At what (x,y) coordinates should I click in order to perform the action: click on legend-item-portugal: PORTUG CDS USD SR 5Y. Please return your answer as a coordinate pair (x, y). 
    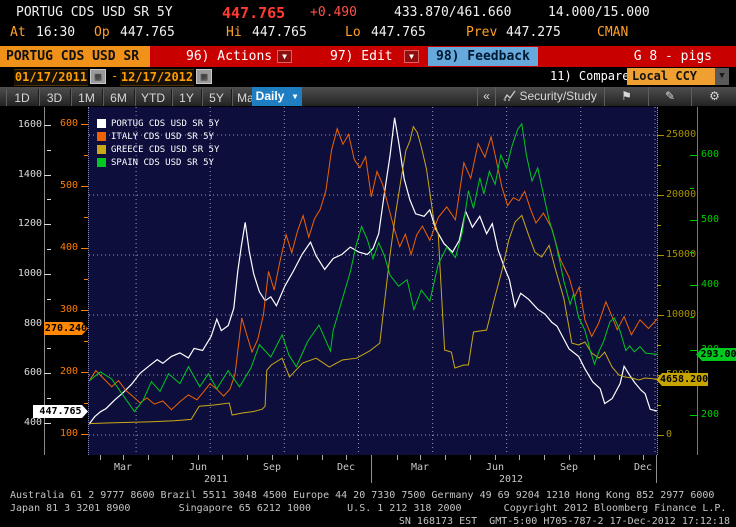
    Looking at the image, I should click on (158, 120).